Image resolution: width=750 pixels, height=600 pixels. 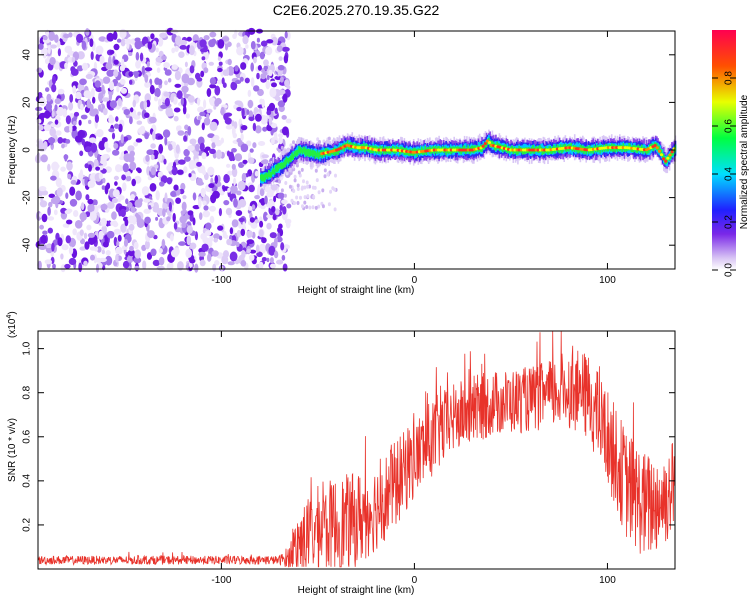 I want to click on spectrogram-y-label: Frequency (Hz), so click(x=12, y=150).